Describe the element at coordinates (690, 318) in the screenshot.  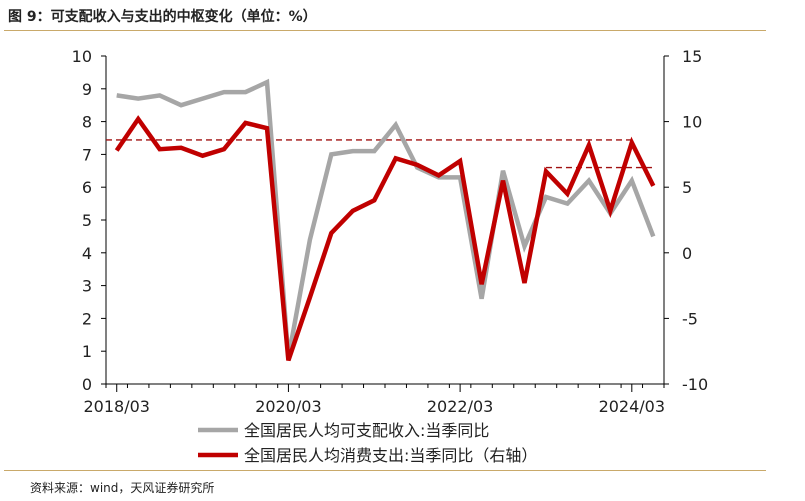
I see `right-axis-tick-label: -5` at that location.